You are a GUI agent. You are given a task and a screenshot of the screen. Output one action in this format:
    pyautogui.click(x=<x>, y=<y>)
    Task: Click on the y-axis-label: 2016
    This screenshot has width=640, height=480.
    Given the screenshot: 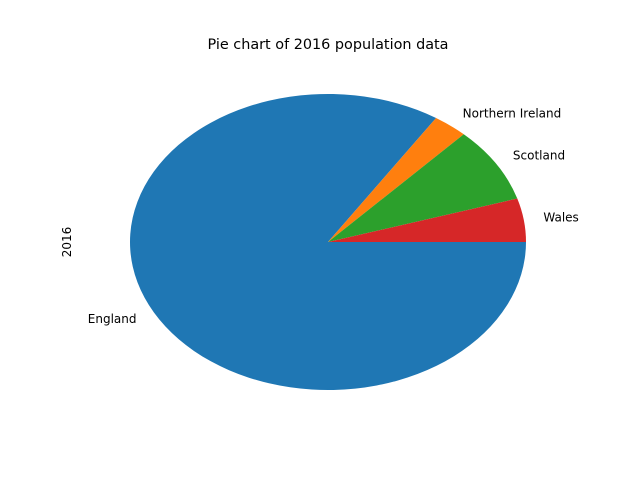 What is the action you would take?
    pyautogui.click(x=67, y=242)
    